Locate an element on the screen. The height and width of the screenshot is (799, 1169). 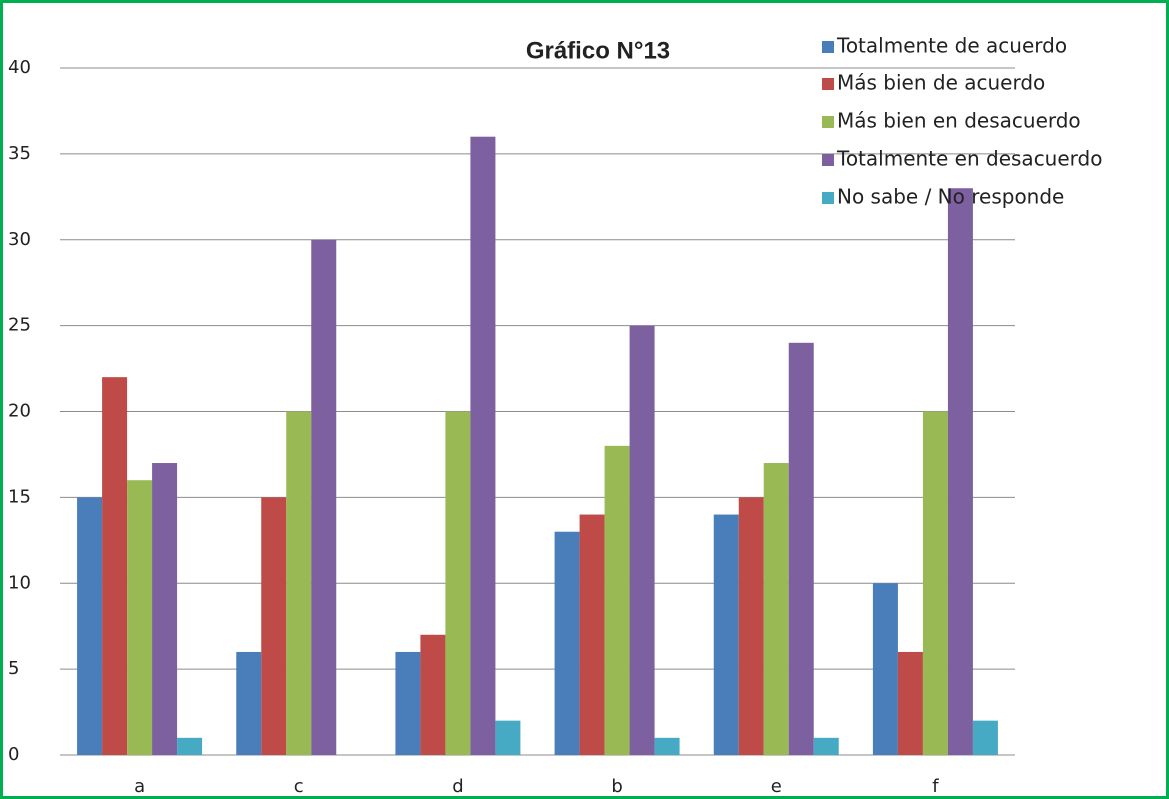
x-tick-label: f is located at coordinates (935, 786).